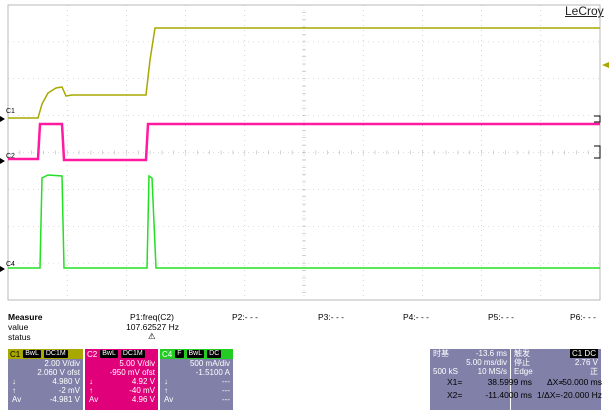 The width and height of the screenshot is (609, 410). What do you see at coordinates (583, 353) in the screenshot?
I see `trigger-source: C1 DC` at bounding box center [583, 353].